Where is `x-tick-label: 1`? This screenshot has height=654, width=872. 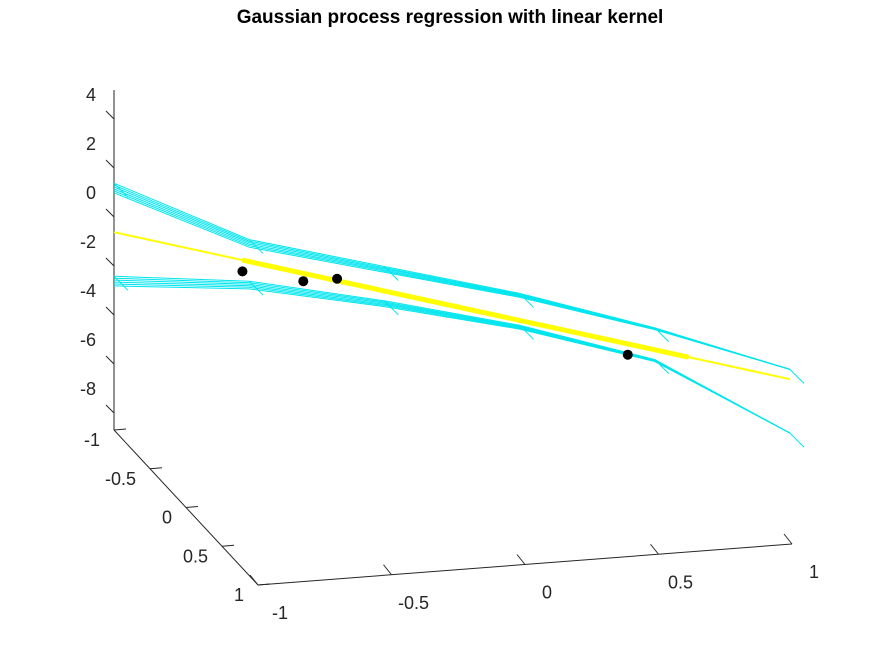 x-tick-label: 1 is located at coordinates (814, 572).